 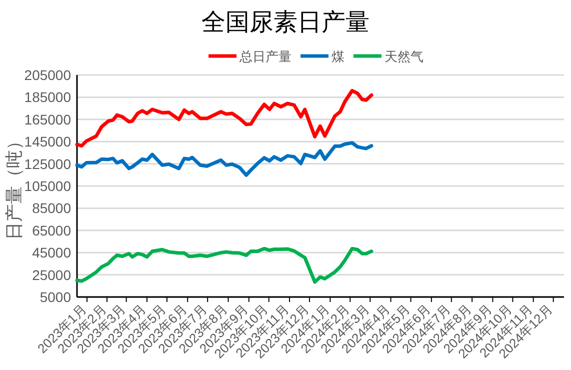 What do you see at coordinates (52, 252) in the screenshot?
I see `y-tick-label: 45000` at bounding box center [52, 252].